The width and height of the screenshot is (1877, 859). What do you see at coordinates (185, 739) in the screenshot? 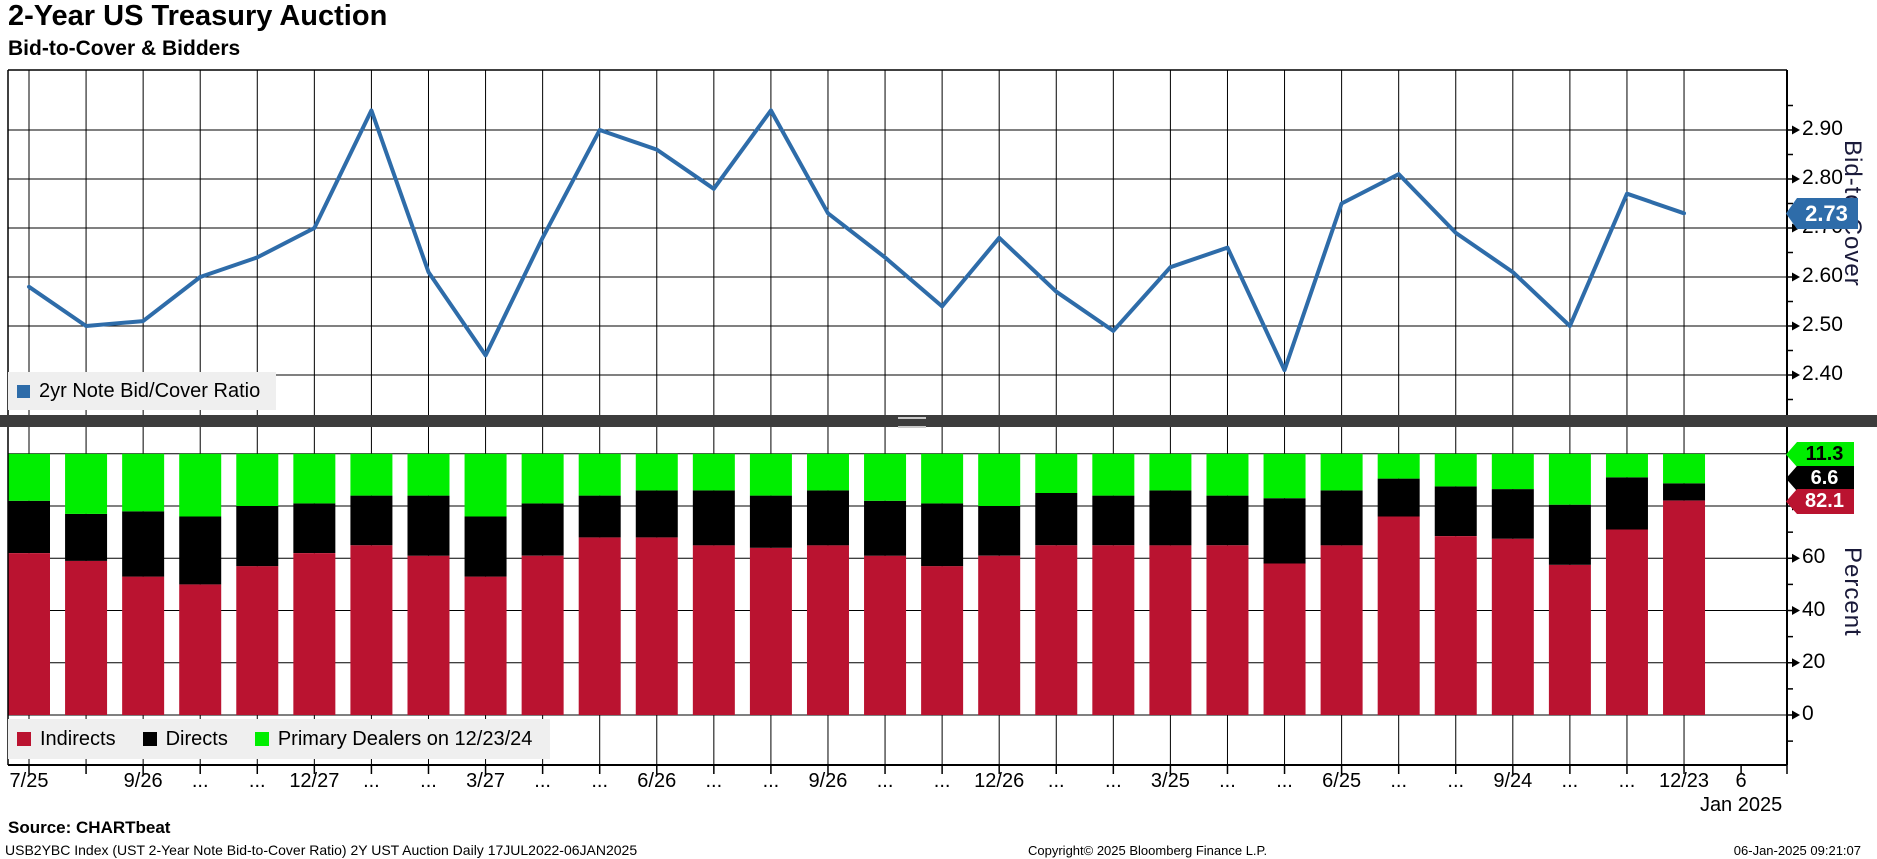
I see `legend-item-directs: Directs` at bounding box center [185, 739].